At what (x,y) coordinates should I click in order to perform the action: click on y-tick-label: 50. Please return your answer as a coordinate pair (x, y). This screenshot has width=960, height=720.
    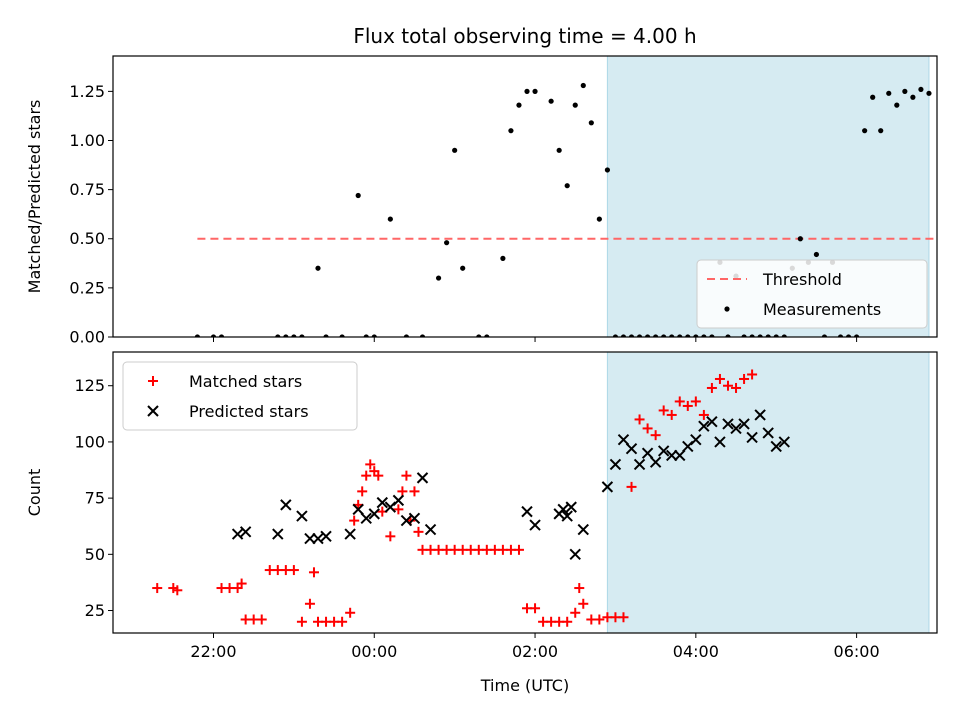
    Looking at the image, I should click on (95, 554).